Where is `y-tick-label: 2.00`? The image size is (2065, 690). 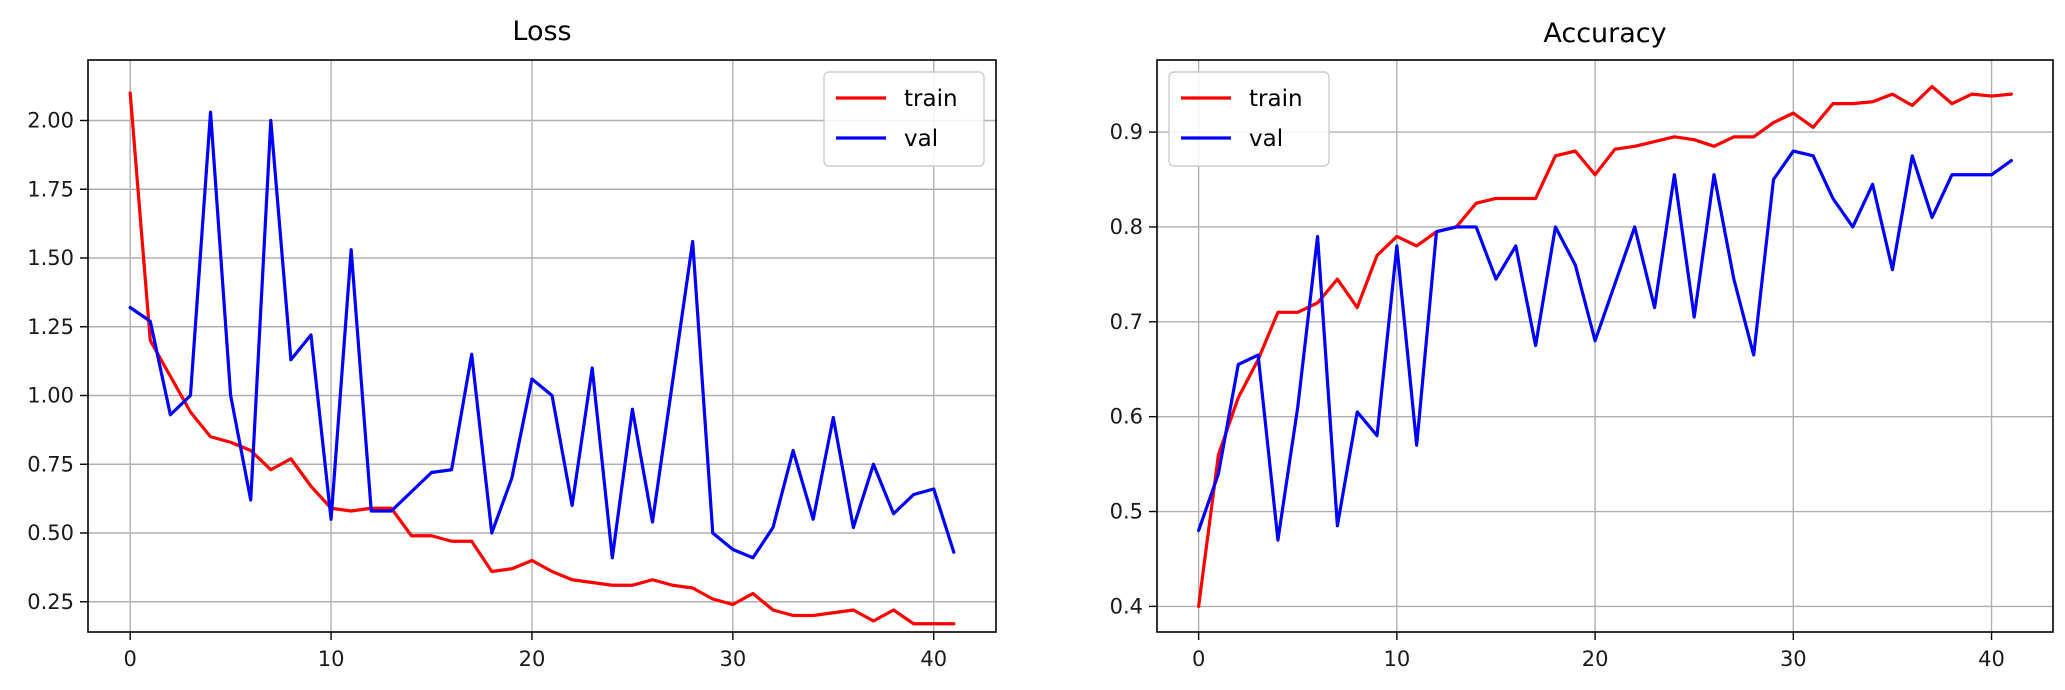
y-tick-label: 2.00 is located at coordinates (50, 121).